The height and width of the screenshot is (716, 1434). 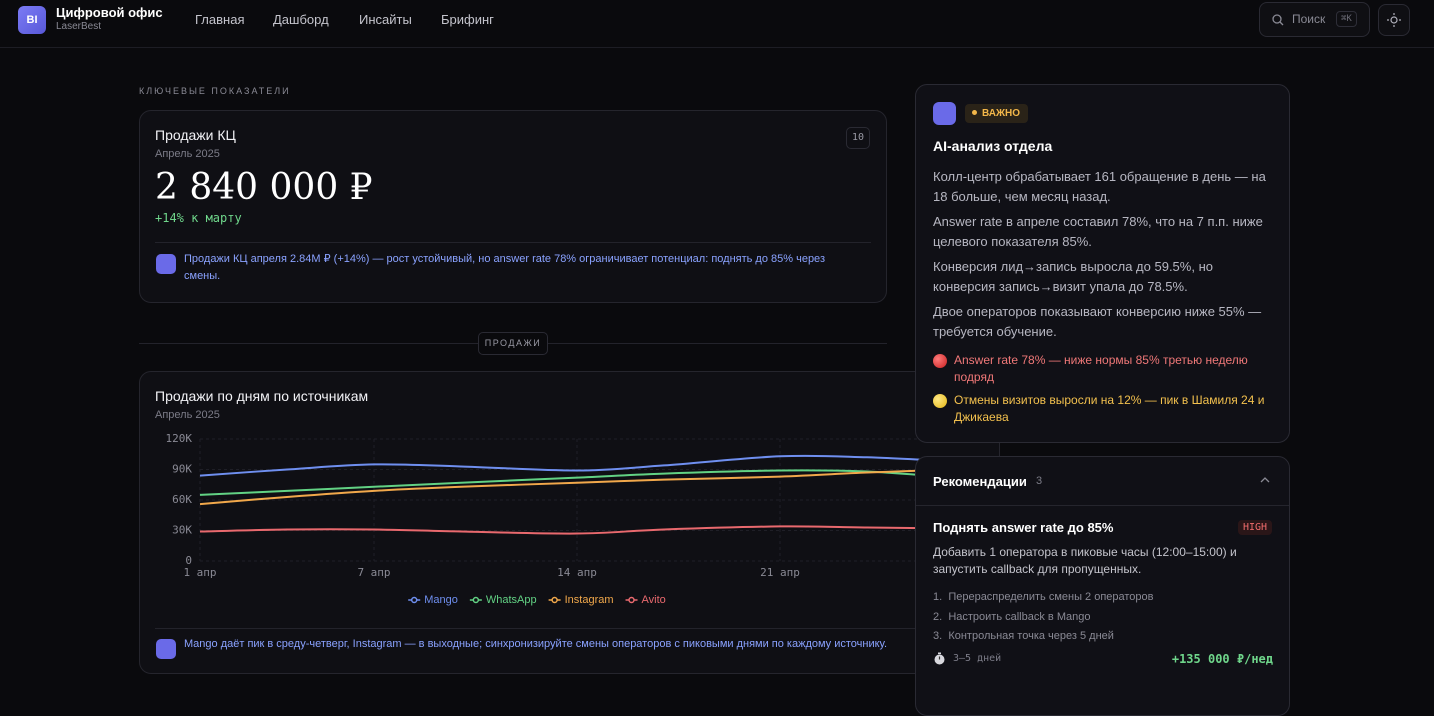 I want to click on collapse-chevron, so click(x=1265, y=480).